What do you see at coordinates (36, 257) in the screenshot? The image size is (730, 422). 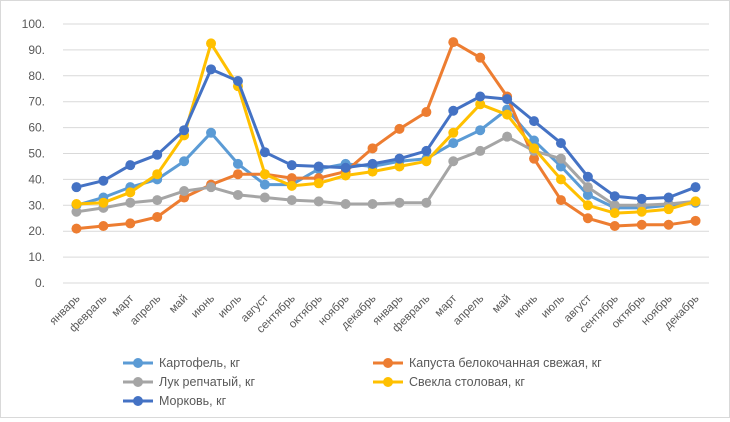 I see `y-tick-label: 10.` at bounding box center [36, 257].